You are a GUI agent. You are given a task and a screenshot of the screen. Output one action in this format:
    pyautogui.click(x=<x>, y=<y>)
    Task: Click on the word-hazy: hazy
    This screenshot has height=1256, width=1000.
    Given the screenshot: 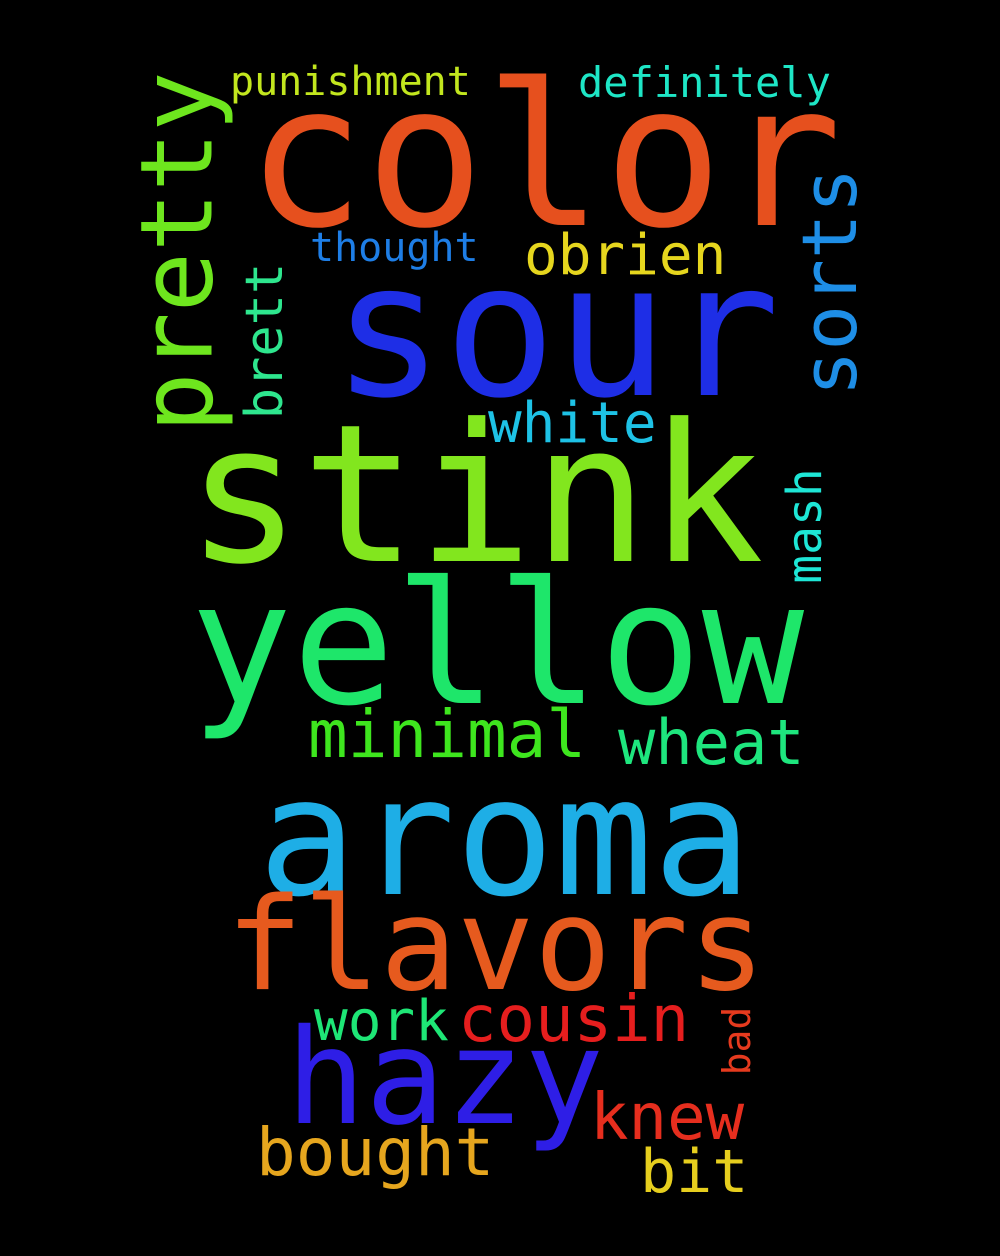 What is the action you would take?
    pyautogui.click(x=445, y=1078)
    